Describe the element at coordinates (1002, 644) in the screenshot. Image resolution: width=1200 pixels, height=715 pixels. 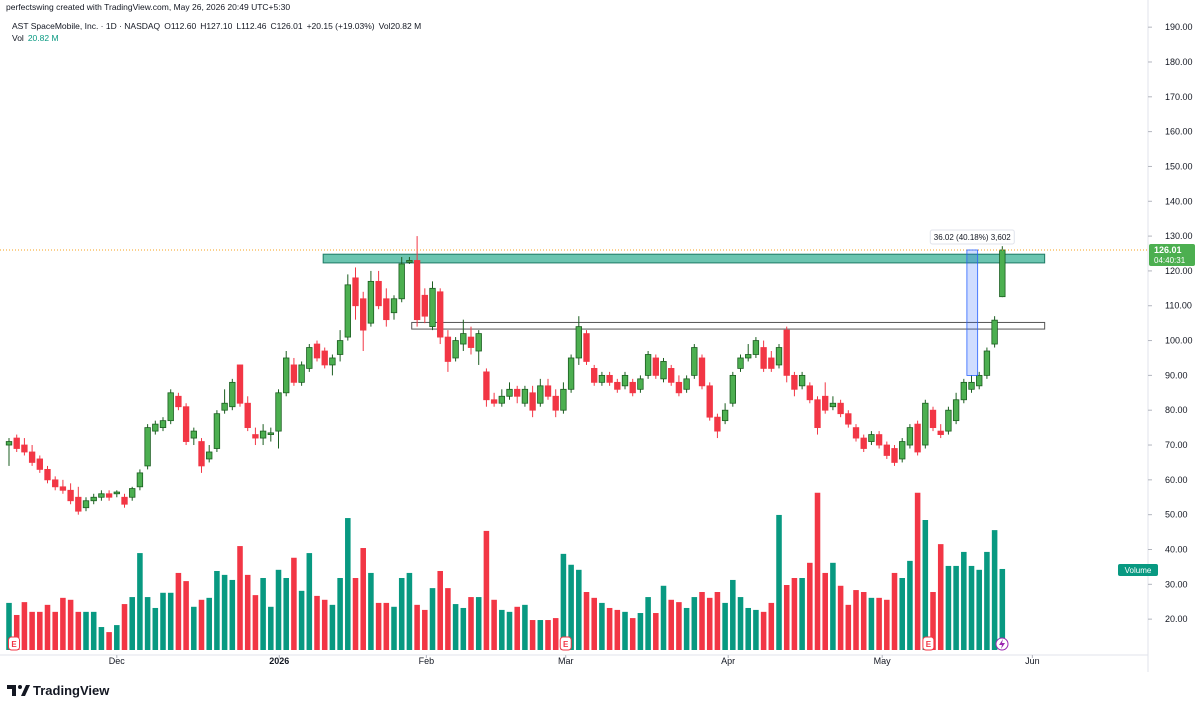
I see `live-icon` at that location.